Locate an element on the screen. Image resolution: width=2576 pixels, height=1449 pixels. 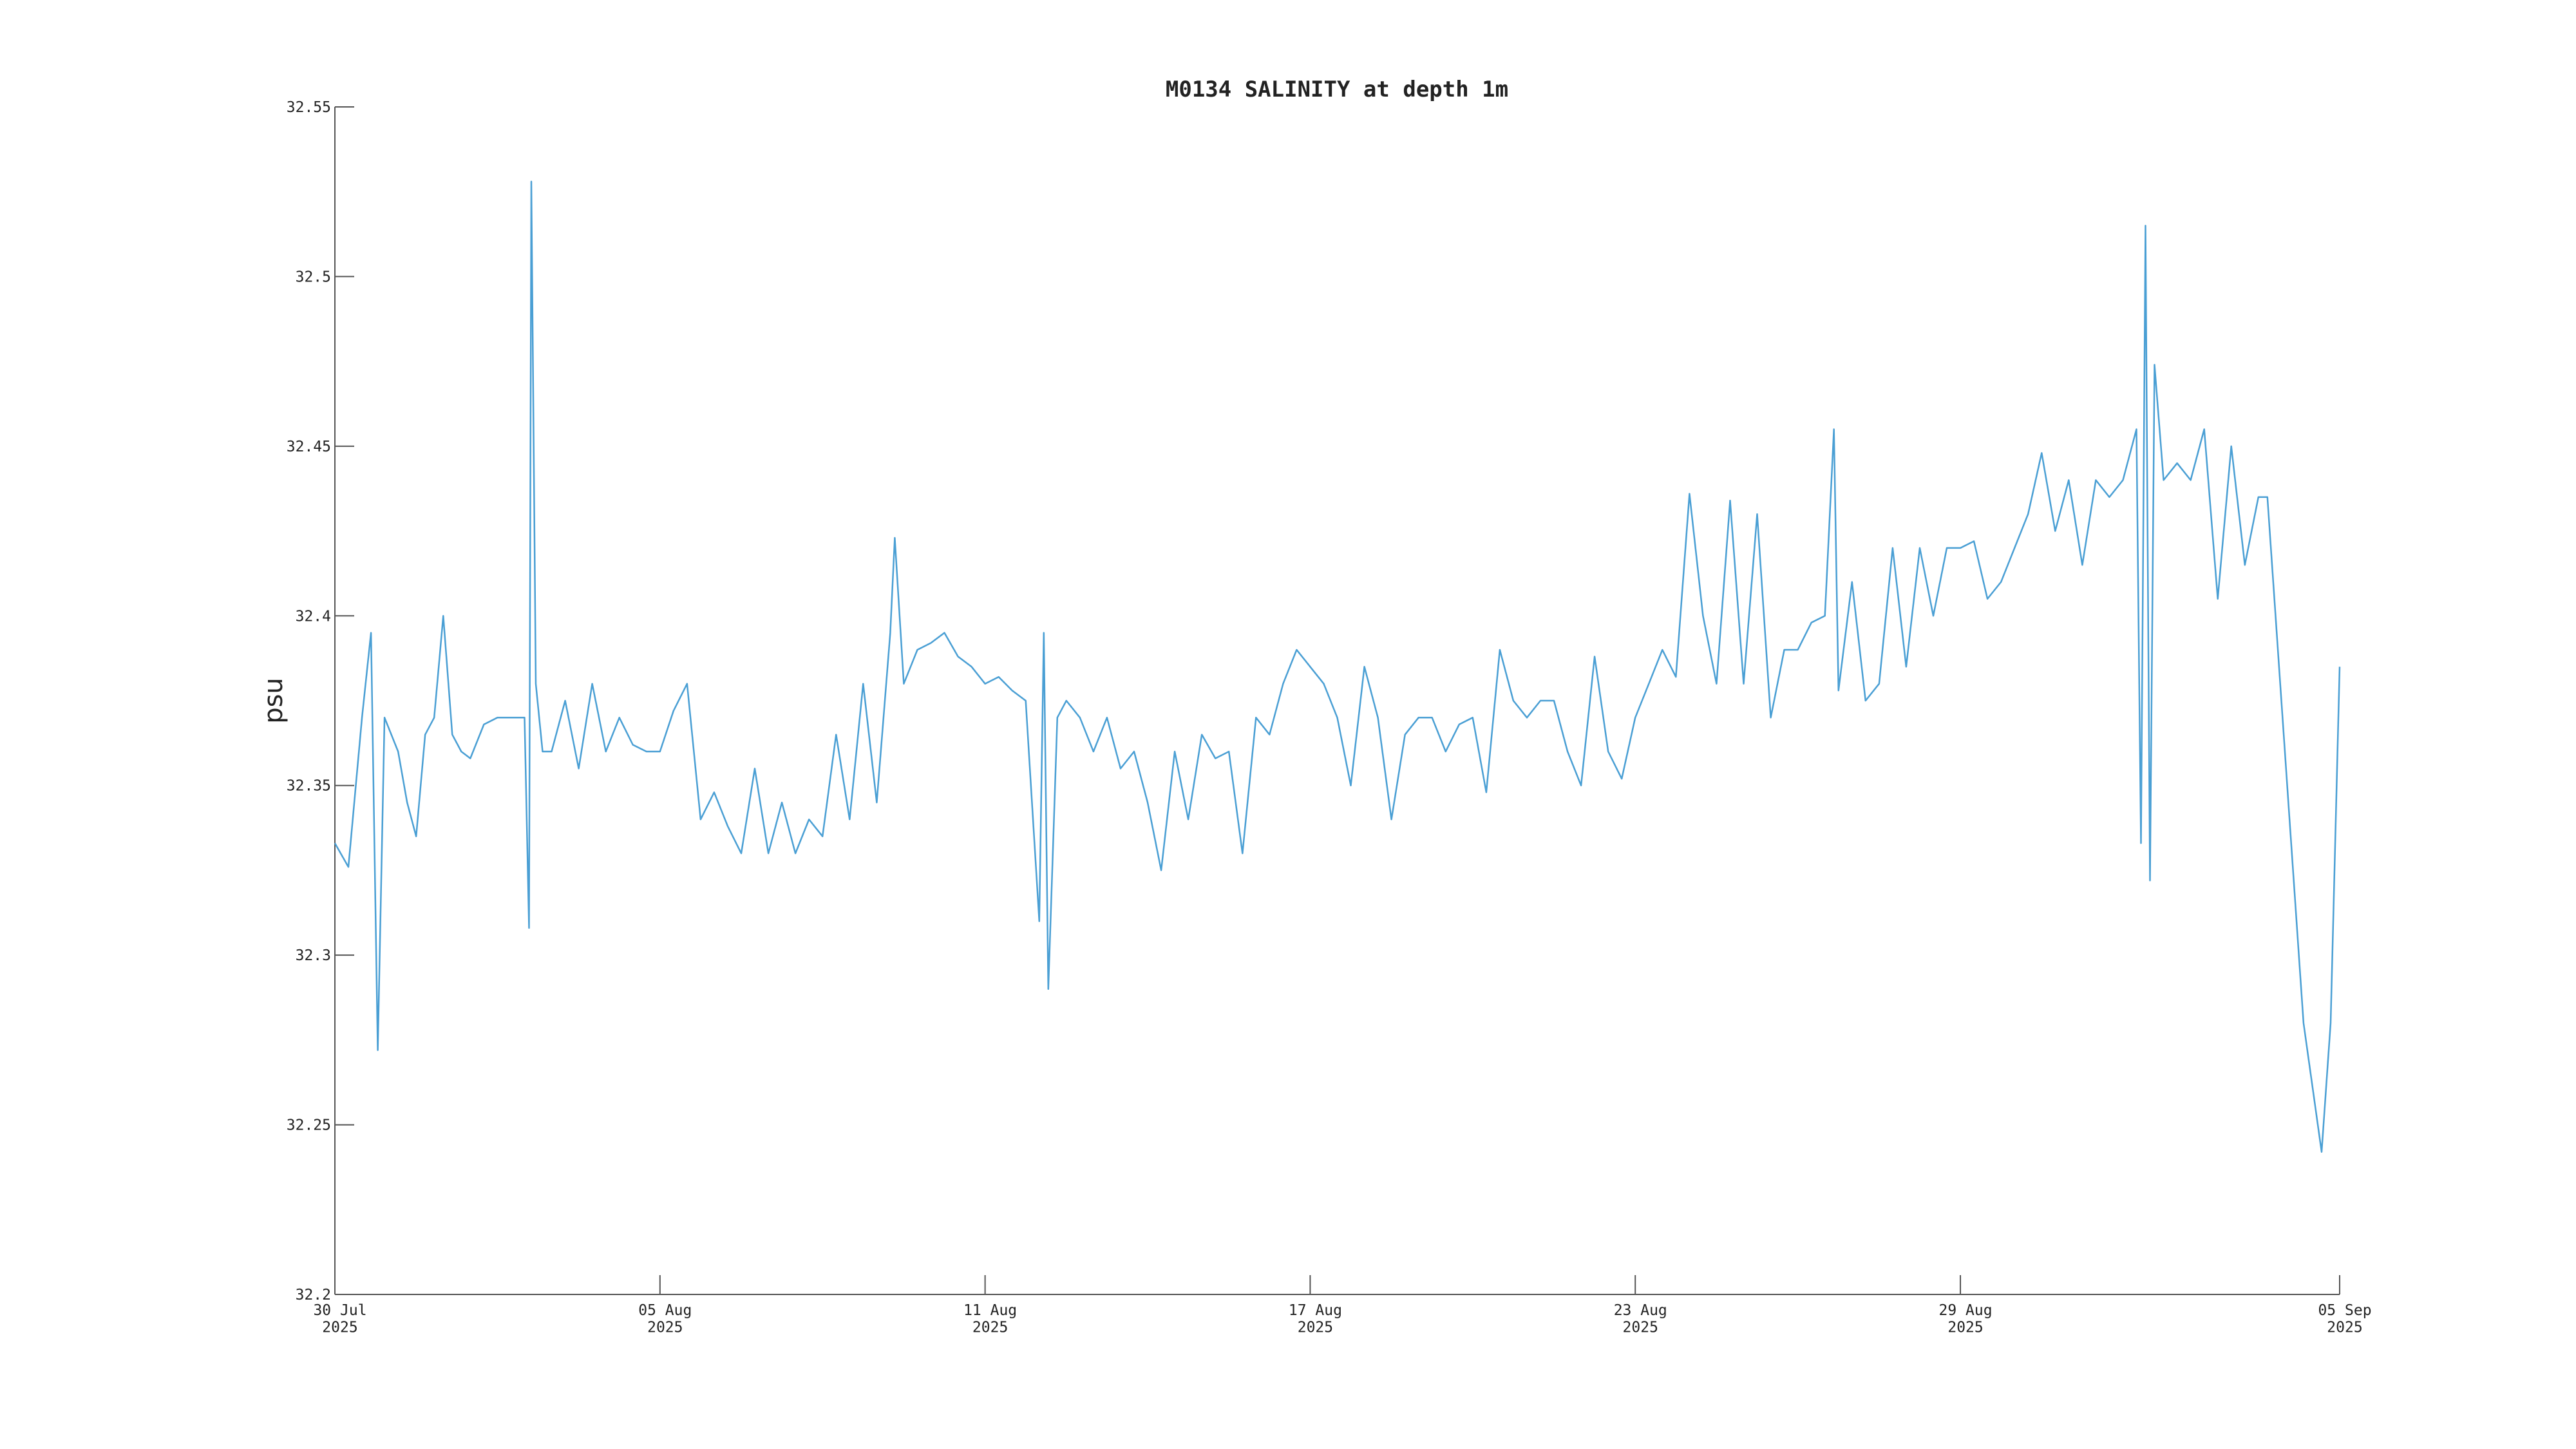
y-tick-label: 32.5 is located at coordinates (313, 277).